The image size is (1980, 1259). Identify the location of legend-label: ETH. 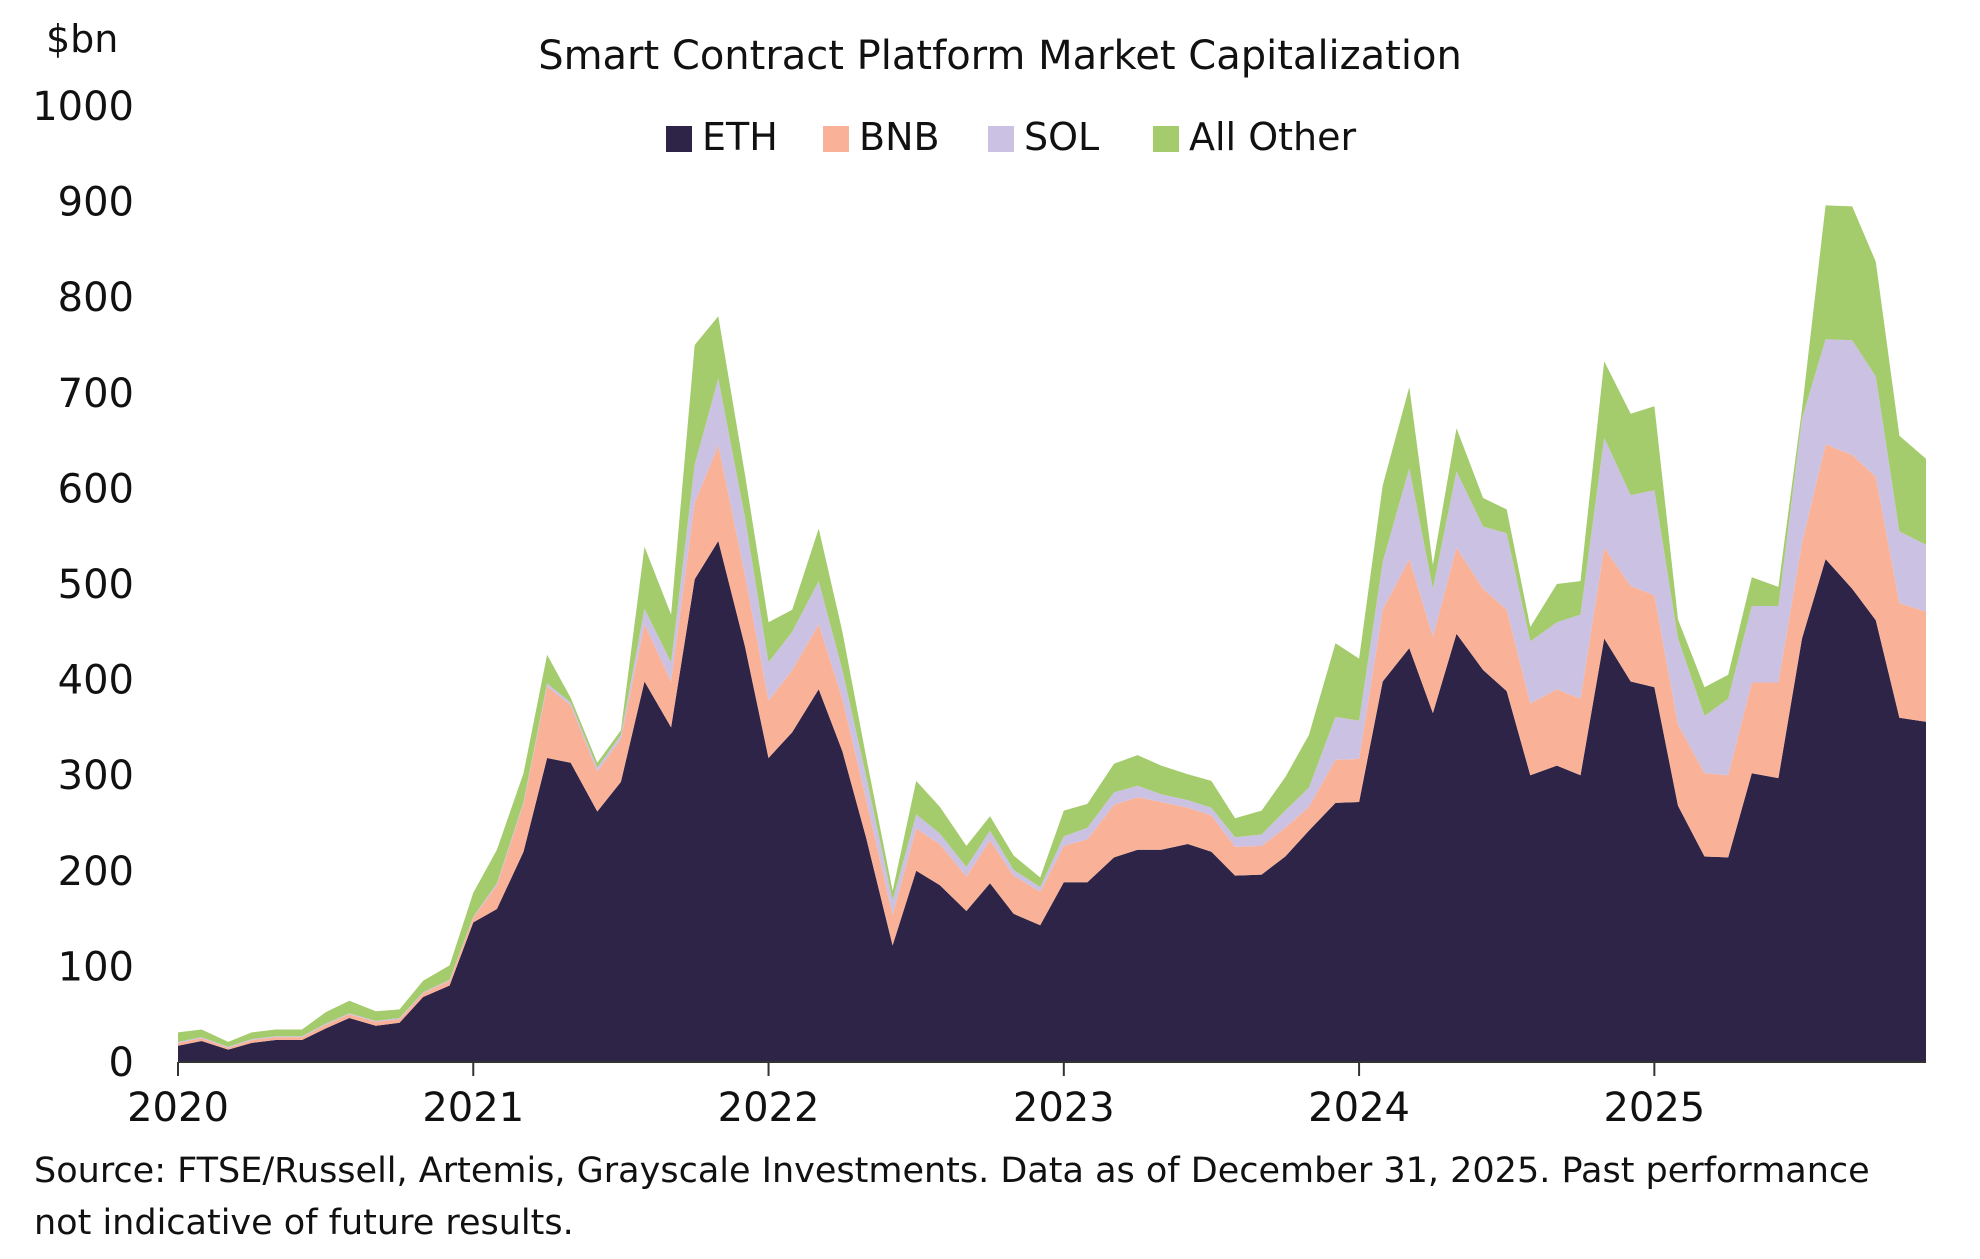
(740, 137).